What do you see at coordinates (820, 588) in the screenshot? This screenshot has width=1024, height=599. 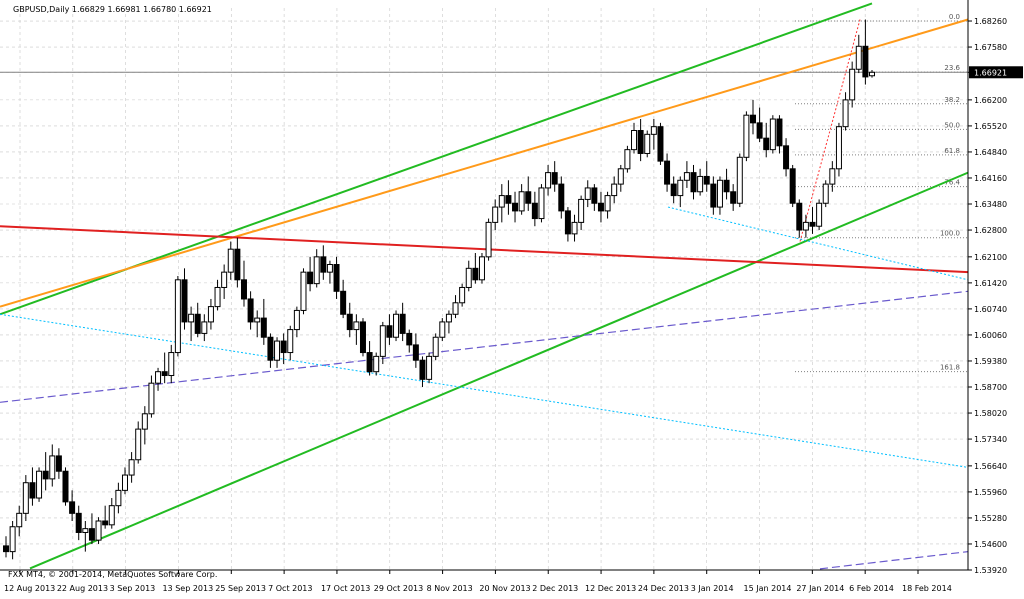 I see `time-tick-label: 27 Jan 2014` at bounding box center [820, 588].